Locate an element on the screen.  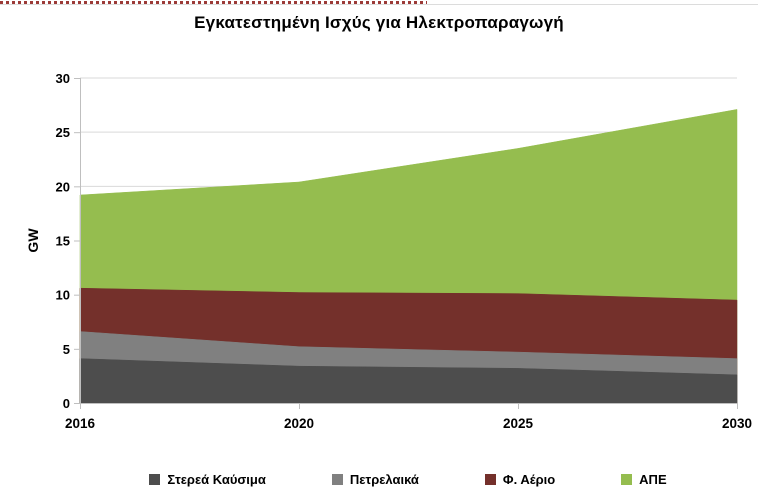
y-tick-label-0: 0 is located at coordinates (66, 403).